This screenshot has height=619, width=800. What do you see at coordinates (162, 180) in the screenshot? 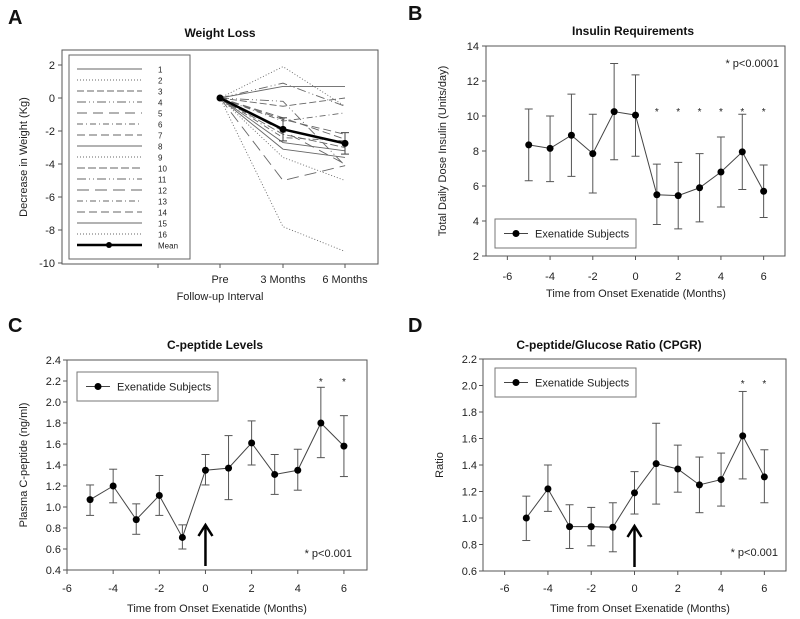
I see `legend-label: 11` at bounding box center [162, 180].